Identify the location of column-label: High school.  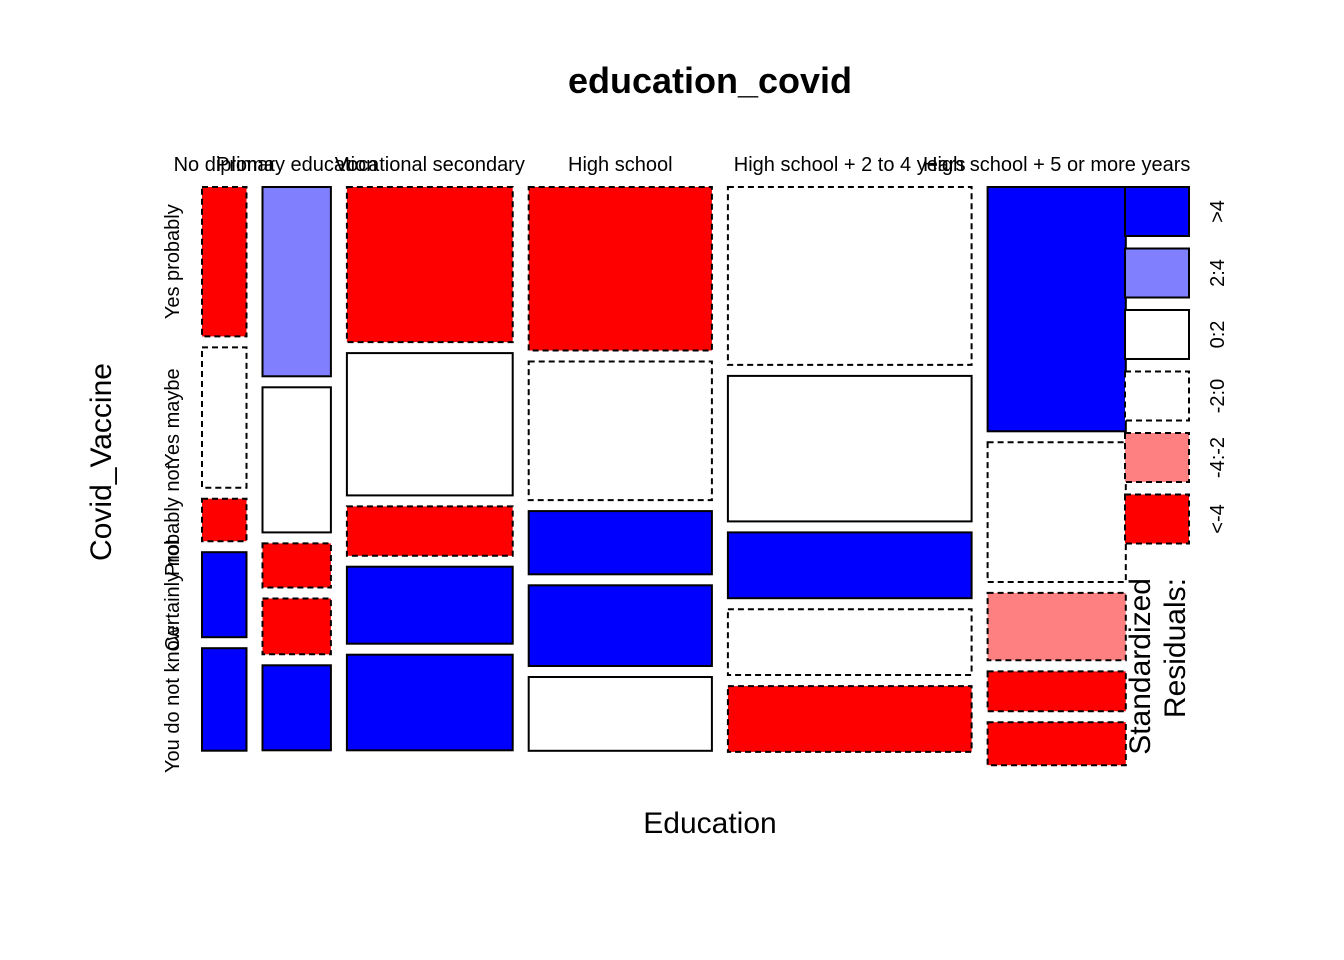
(620, 165).